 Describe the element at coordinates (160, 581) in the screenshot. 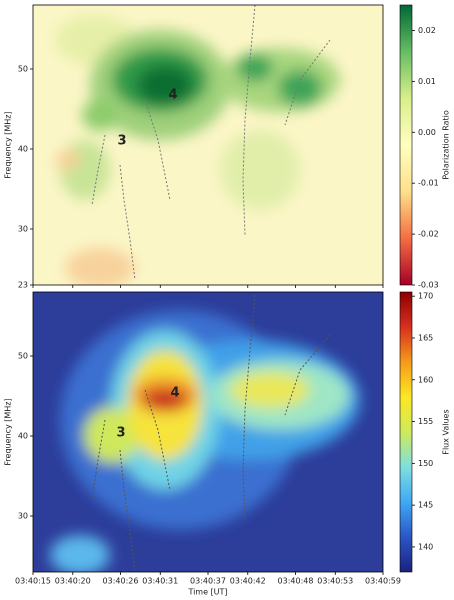

I see `x-tick-label: 03:40:31` at that location.